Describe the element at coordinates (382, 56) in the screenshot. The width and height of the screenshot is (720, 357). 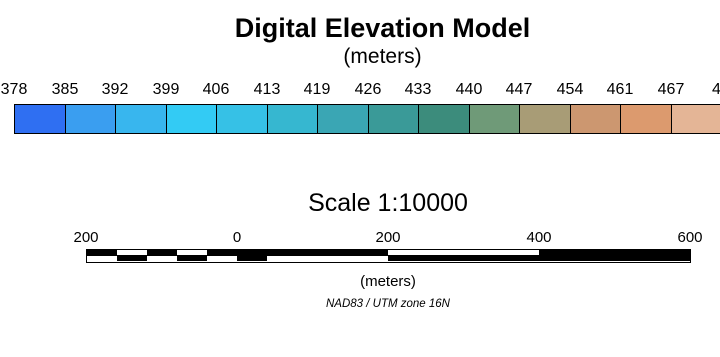
I see `legend-units: (meters)` at that location.